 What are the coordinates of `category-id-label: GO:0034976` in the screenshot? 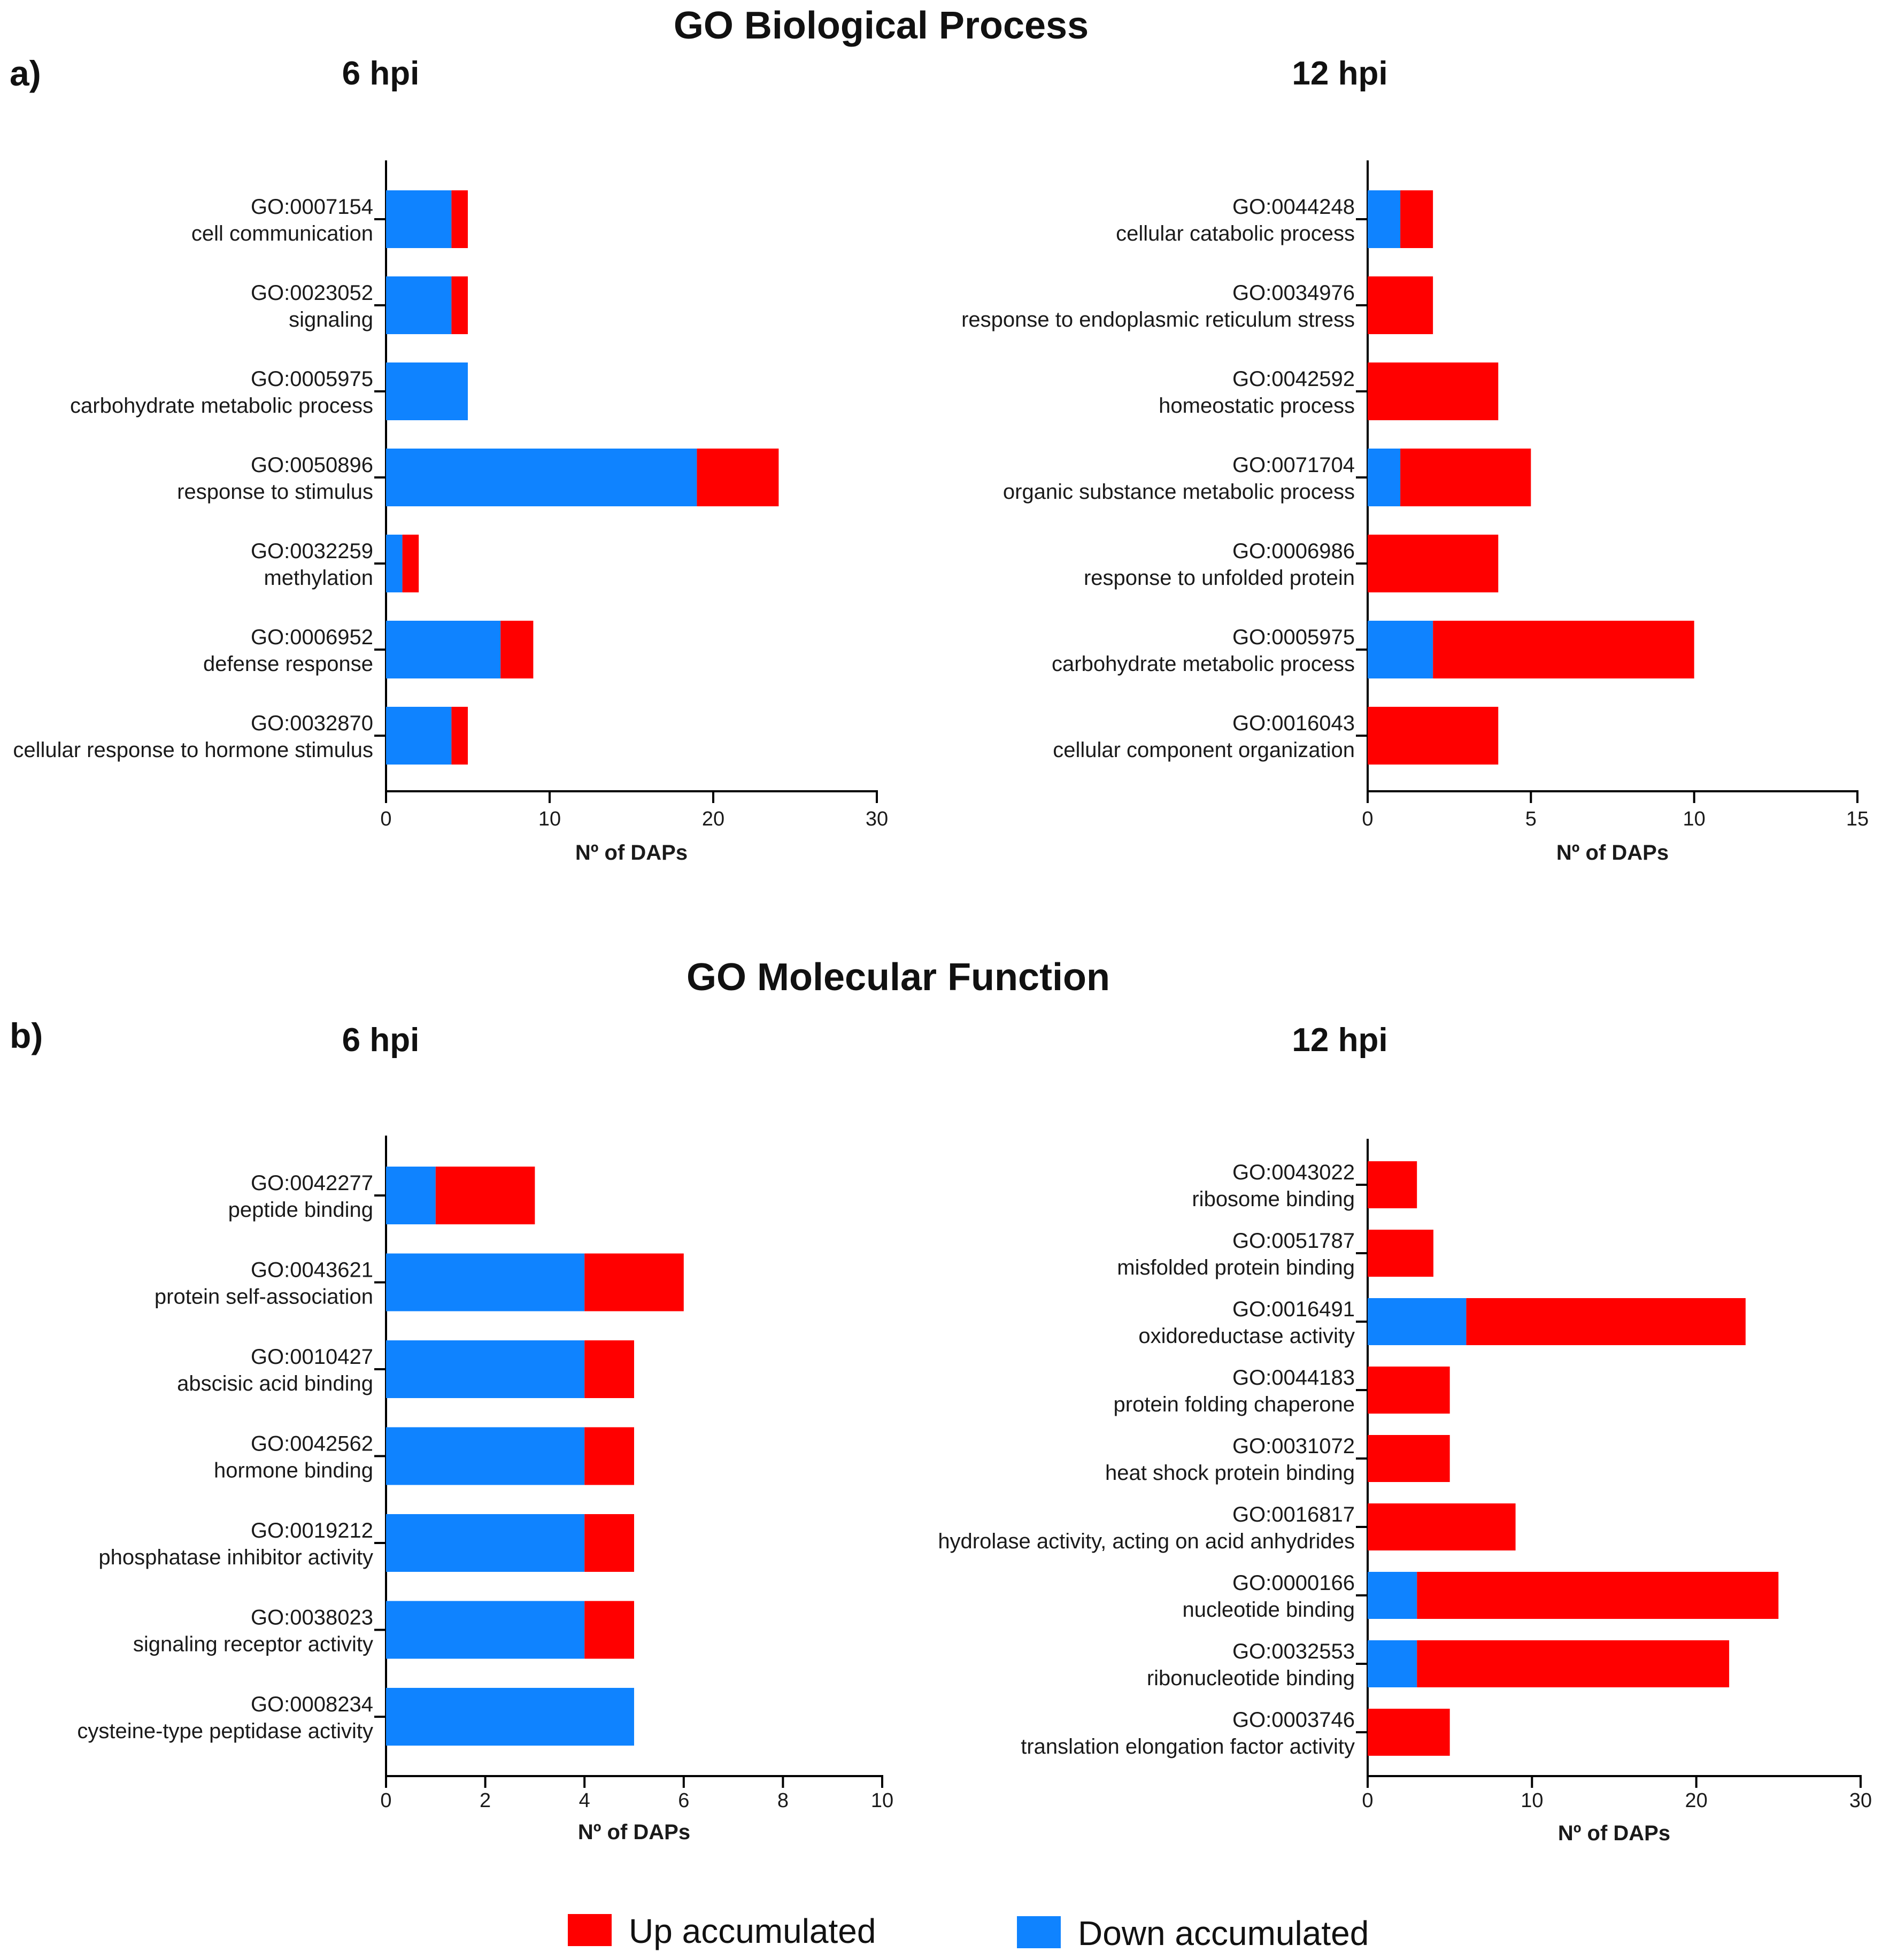 It's located at (1293, 293).